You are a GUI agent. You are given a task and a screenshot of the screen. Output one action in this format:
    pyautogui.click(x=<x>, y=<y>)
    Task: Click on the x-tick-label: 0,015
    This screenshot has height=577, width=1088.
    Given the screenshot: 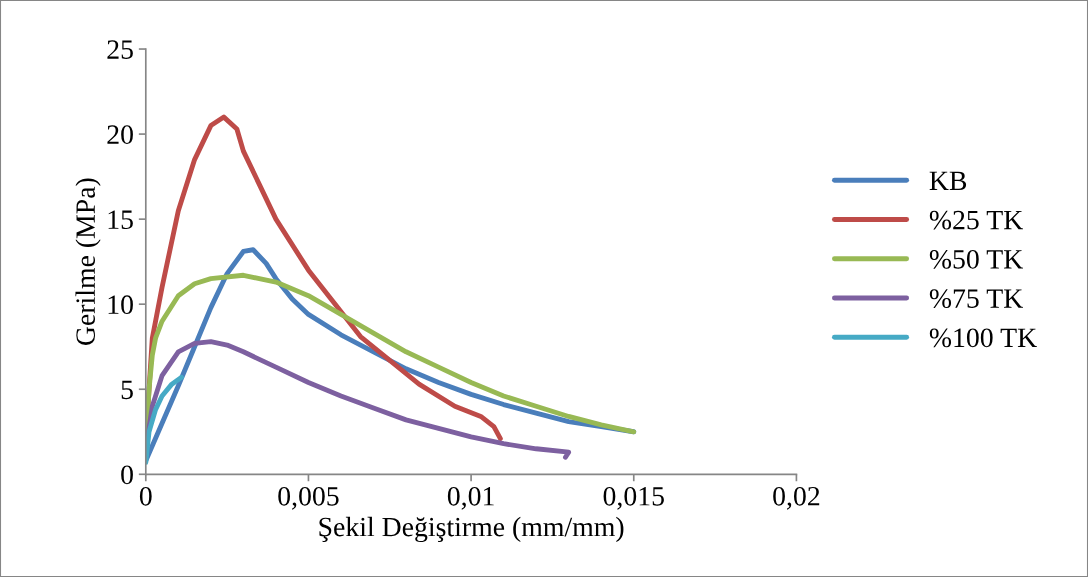 What is the action you would take?
    pyautogui.click(x=633, y=498)
    